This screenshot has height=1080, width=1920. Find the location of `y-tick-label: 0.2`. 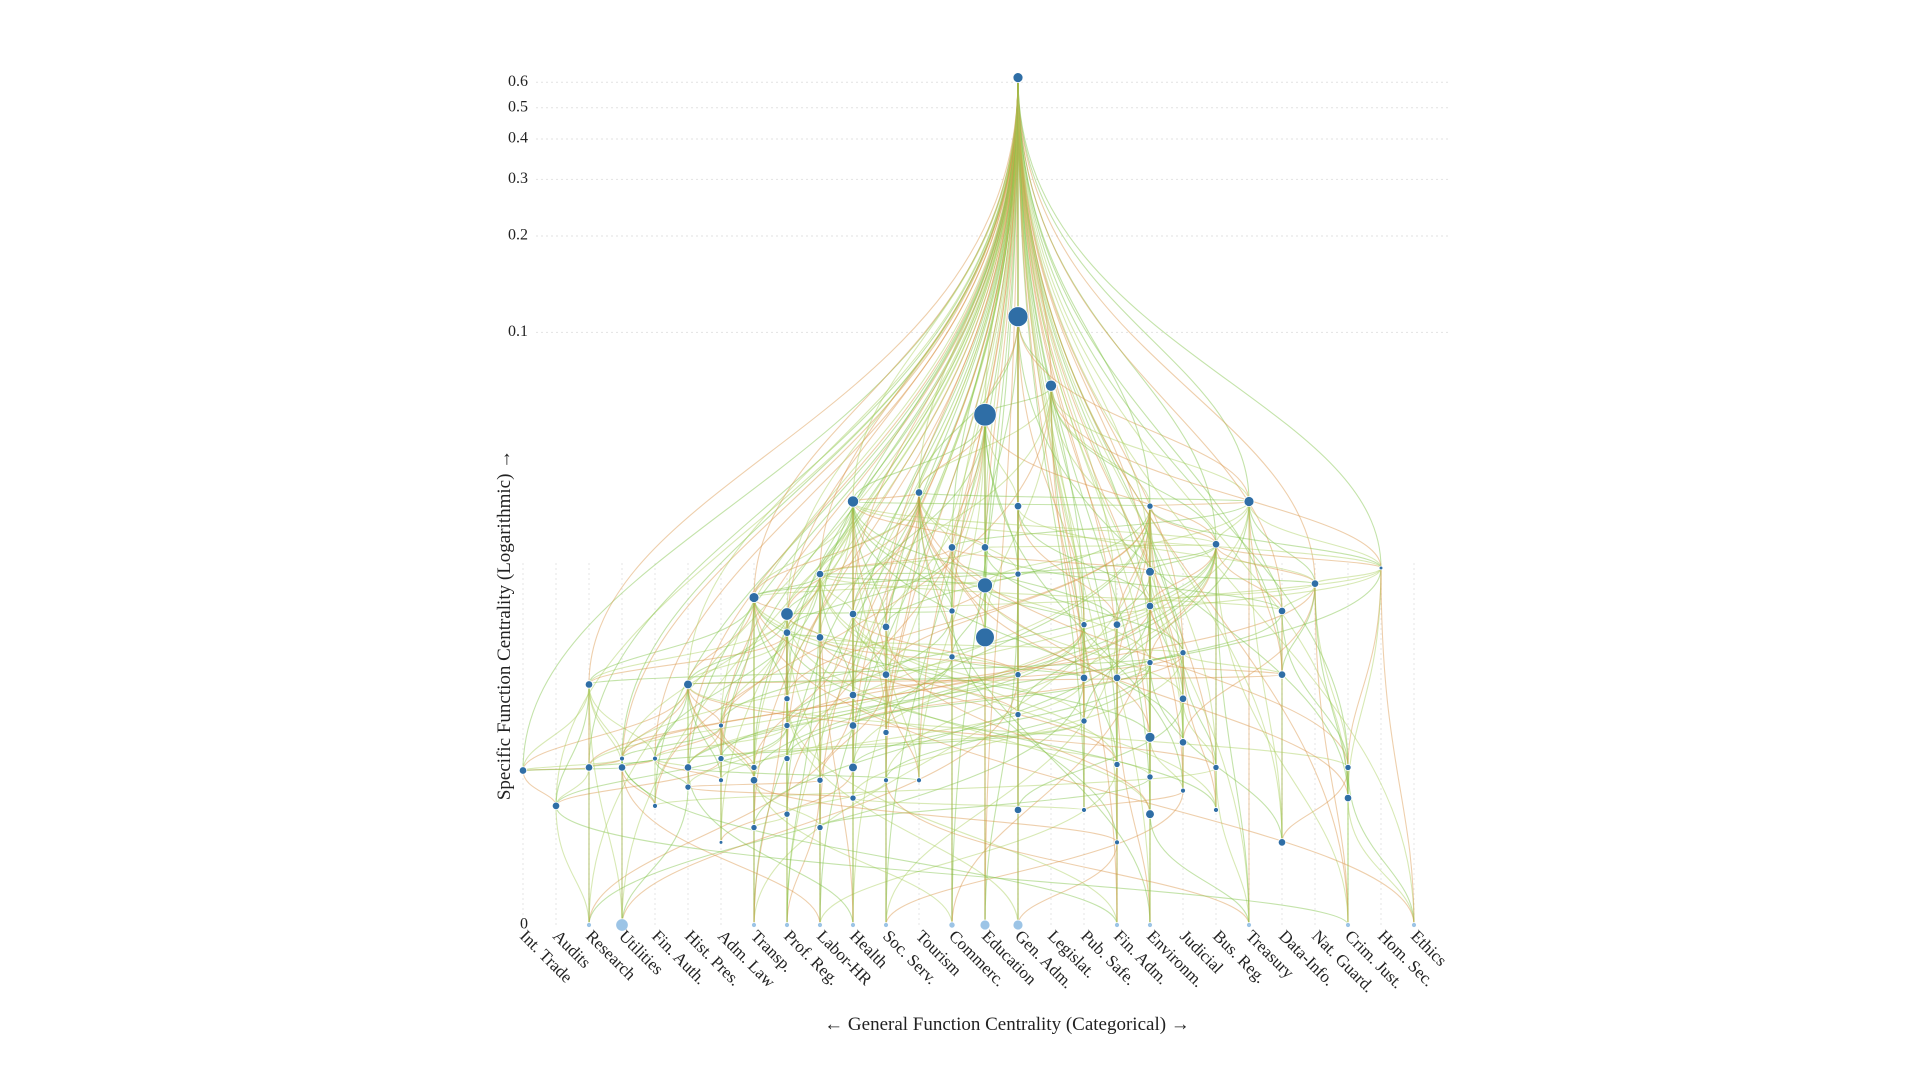

y-tick-label: 0.2 is located at coordinates (518, 235).